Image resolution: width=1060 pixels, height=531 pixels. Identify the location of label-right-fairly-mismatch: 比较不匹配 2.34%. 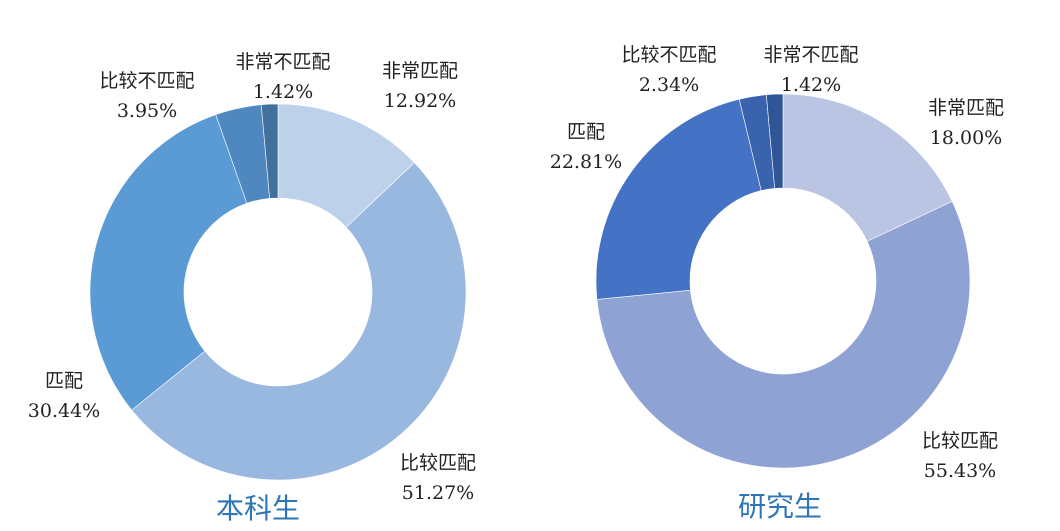
(668, 70).